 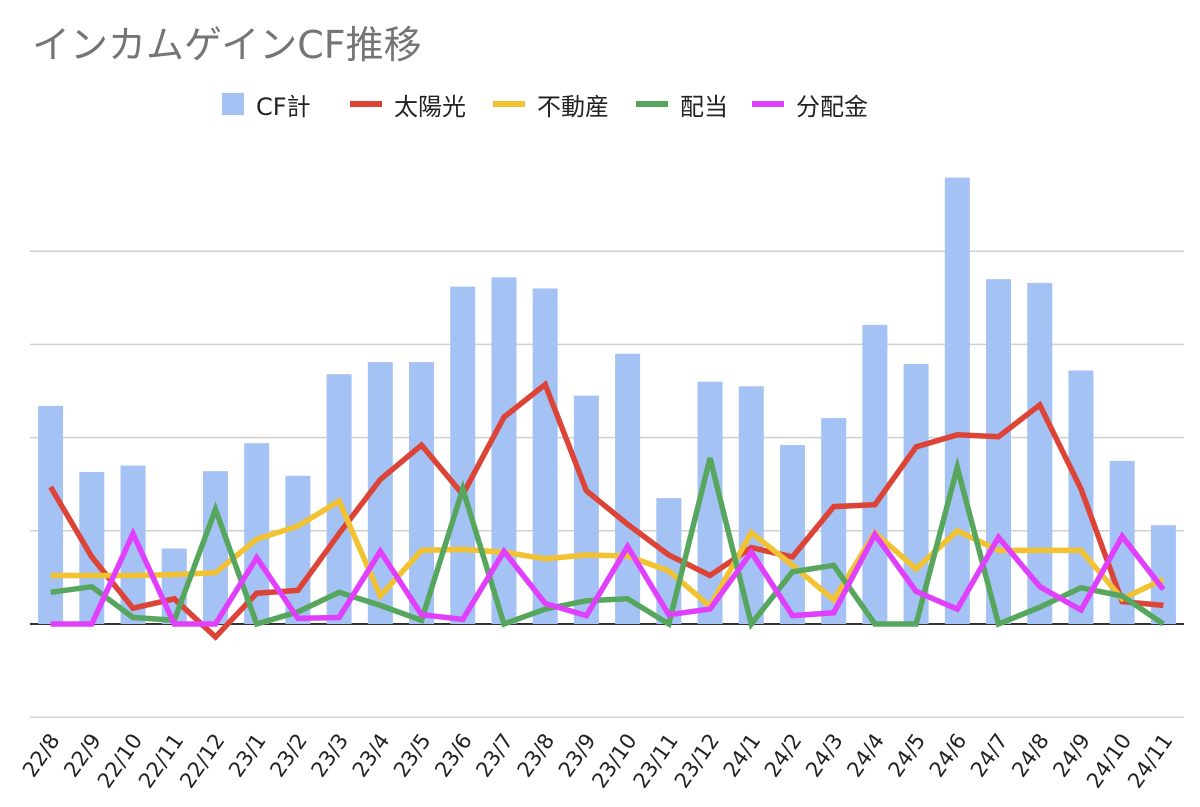 What do you see at coordinates (832, 106) in the screenshot?
I see `legend-label: 分配金` at bounding box center [832, 106].